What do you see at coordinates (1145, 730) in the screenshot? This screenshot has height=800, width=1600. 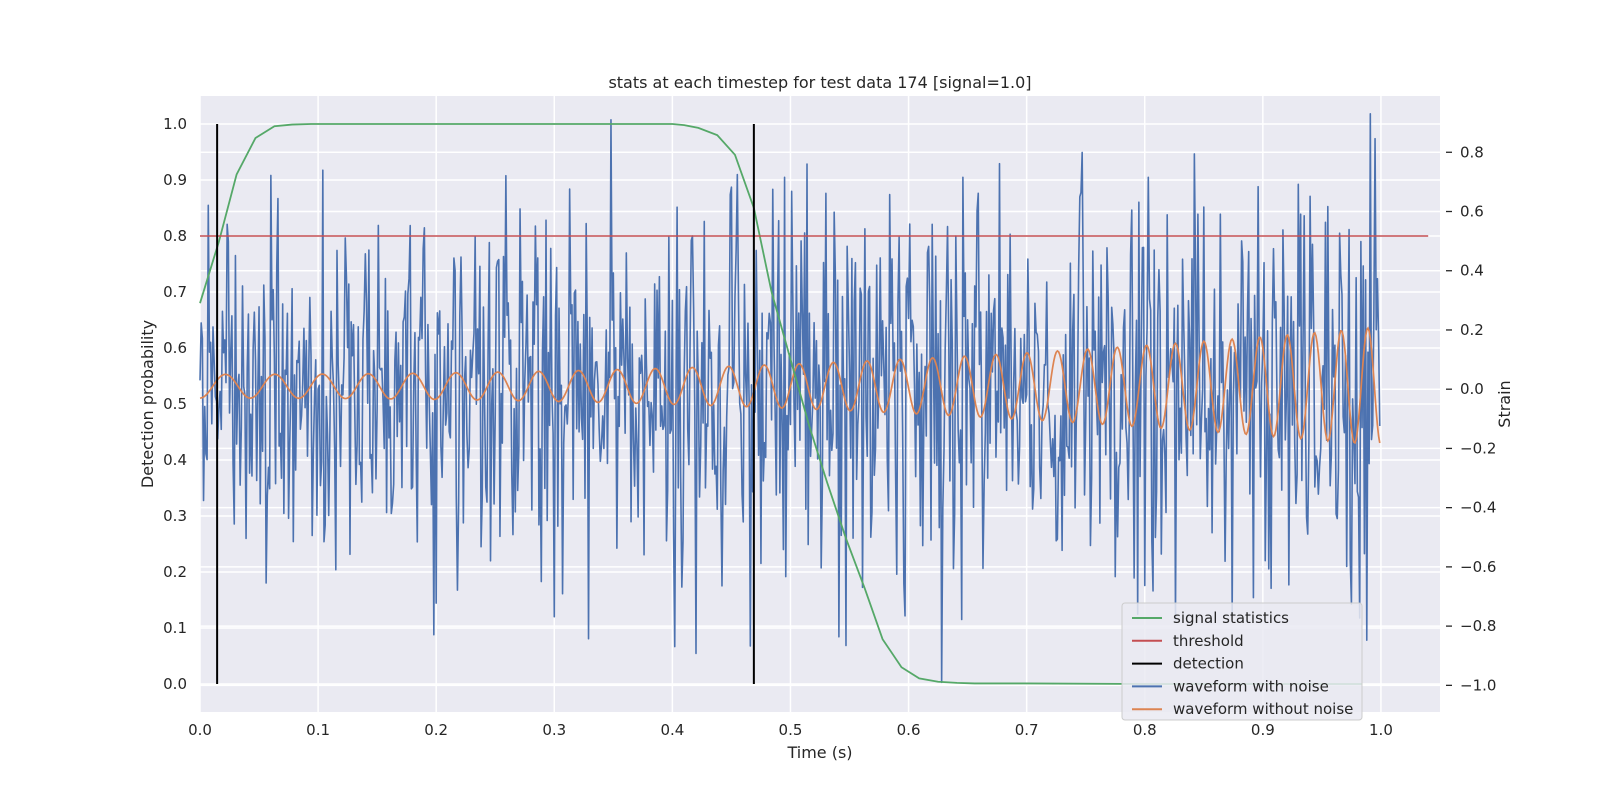 I see `x-tick-label: 0.8` at bounding box center [1145, 730].